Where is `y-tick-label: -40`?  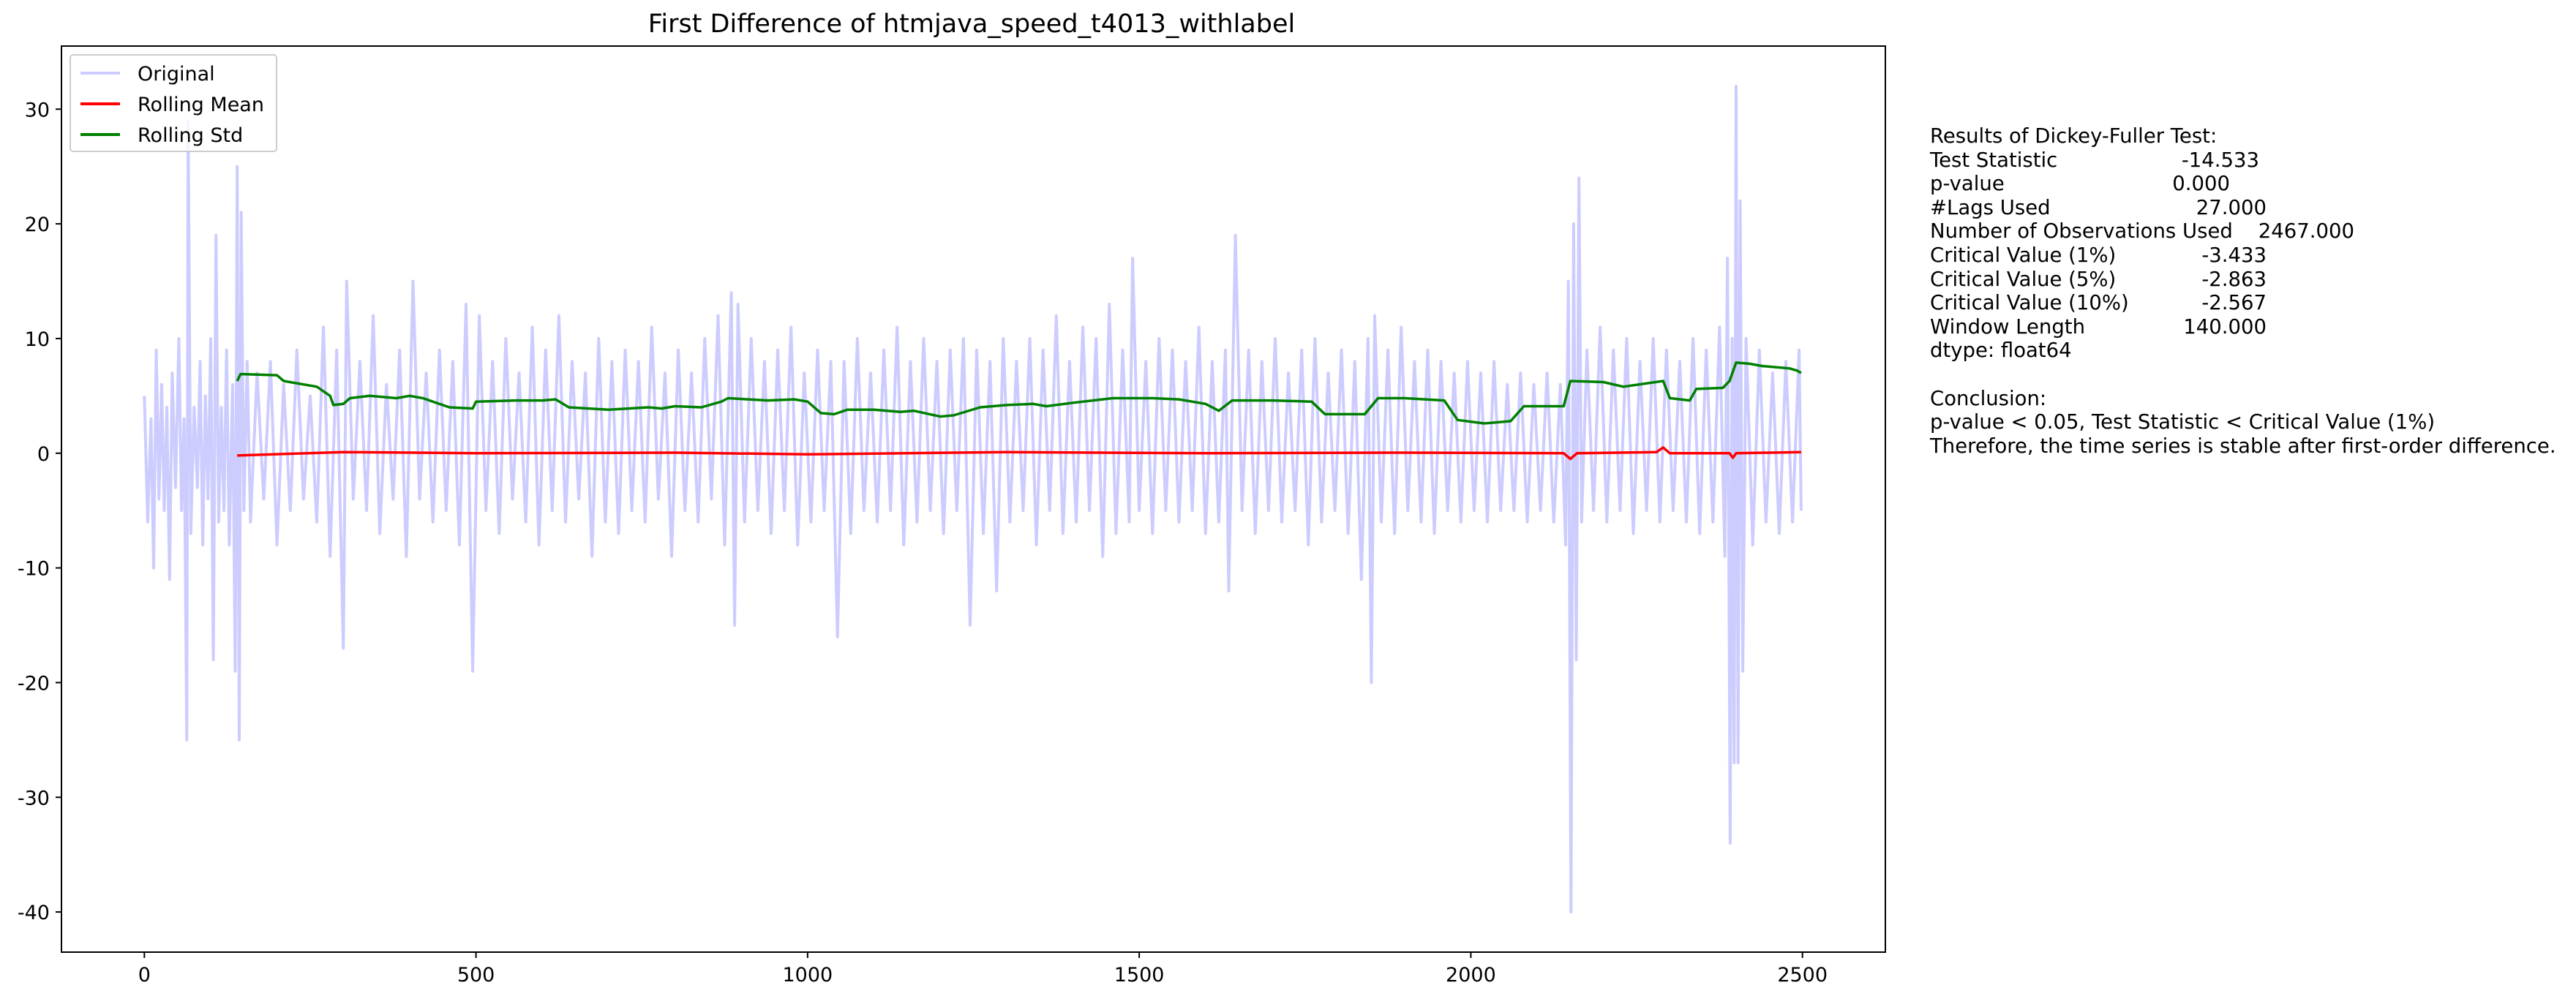
y-tick-label: -40 is located at coordinates (34, 913).